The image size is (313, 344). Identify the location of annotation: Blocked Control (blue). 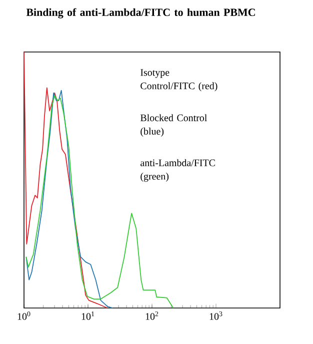
(173, 125).